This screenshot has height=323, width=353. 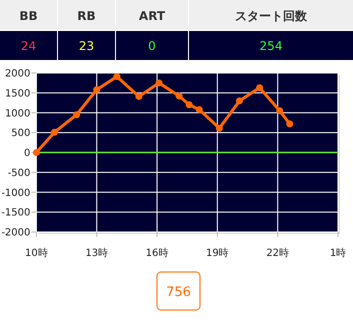 What do you see at coordinates (28, 46) in the screenshot?
I see `data-label: 24` at bounding box center [28, 46].